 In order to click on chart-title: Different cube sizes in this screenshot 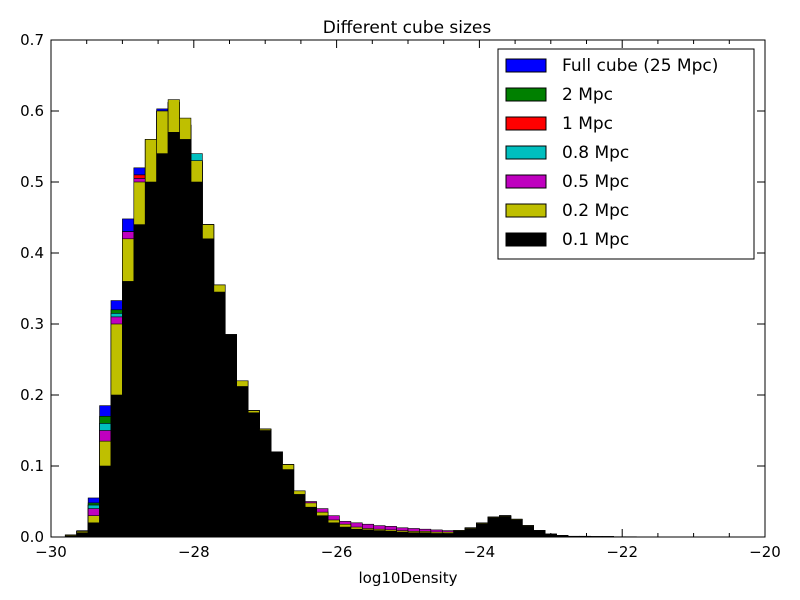, I will do `click(407, 28)`.